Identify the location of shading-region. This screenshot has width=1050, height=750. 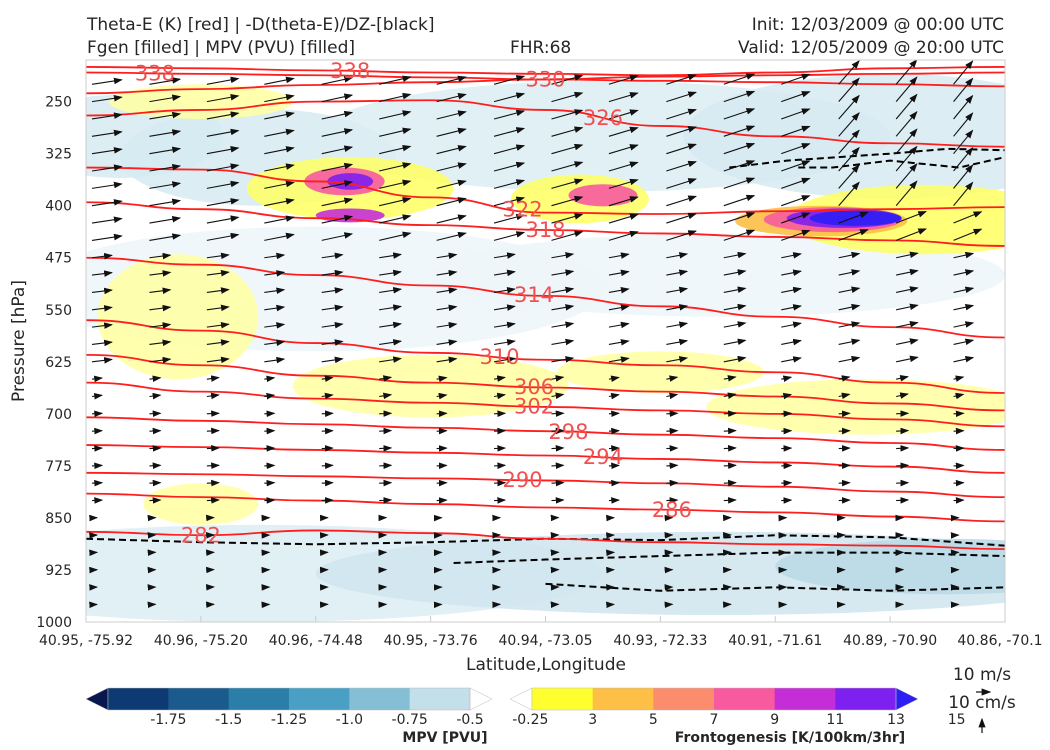
(178, 317).